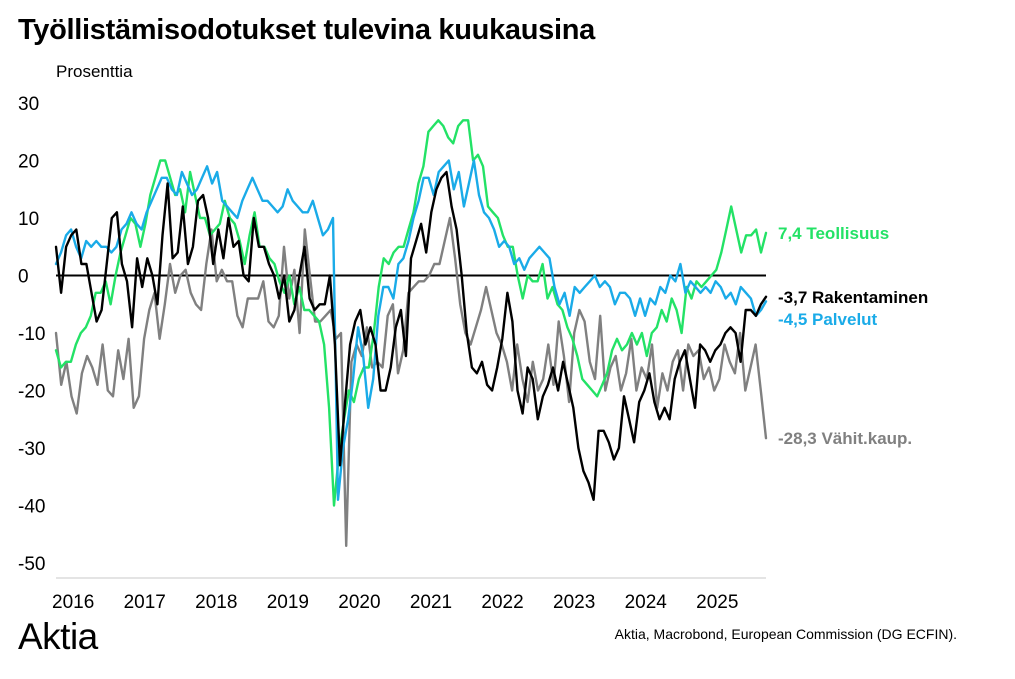 Image resolution: width=1015 pixels, height=679 pixels. What do you see at coordinates (73, 602) in the screenshot?
I see `x-tick-label: 2016` at bounding box center [73, 602].